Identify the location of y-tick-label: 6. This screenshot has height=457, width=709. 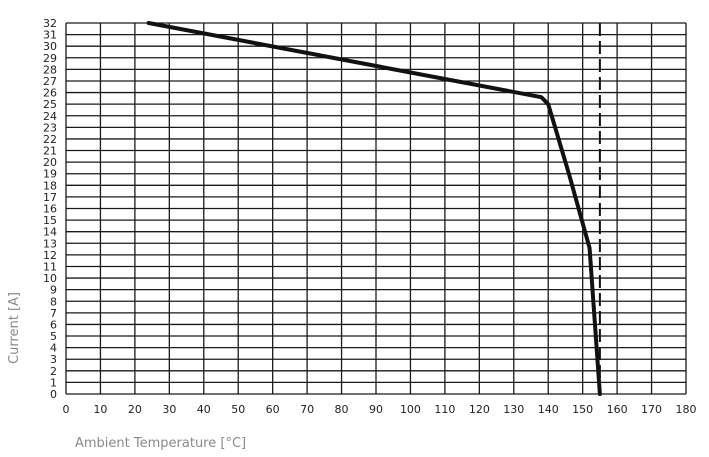
(53, 324).